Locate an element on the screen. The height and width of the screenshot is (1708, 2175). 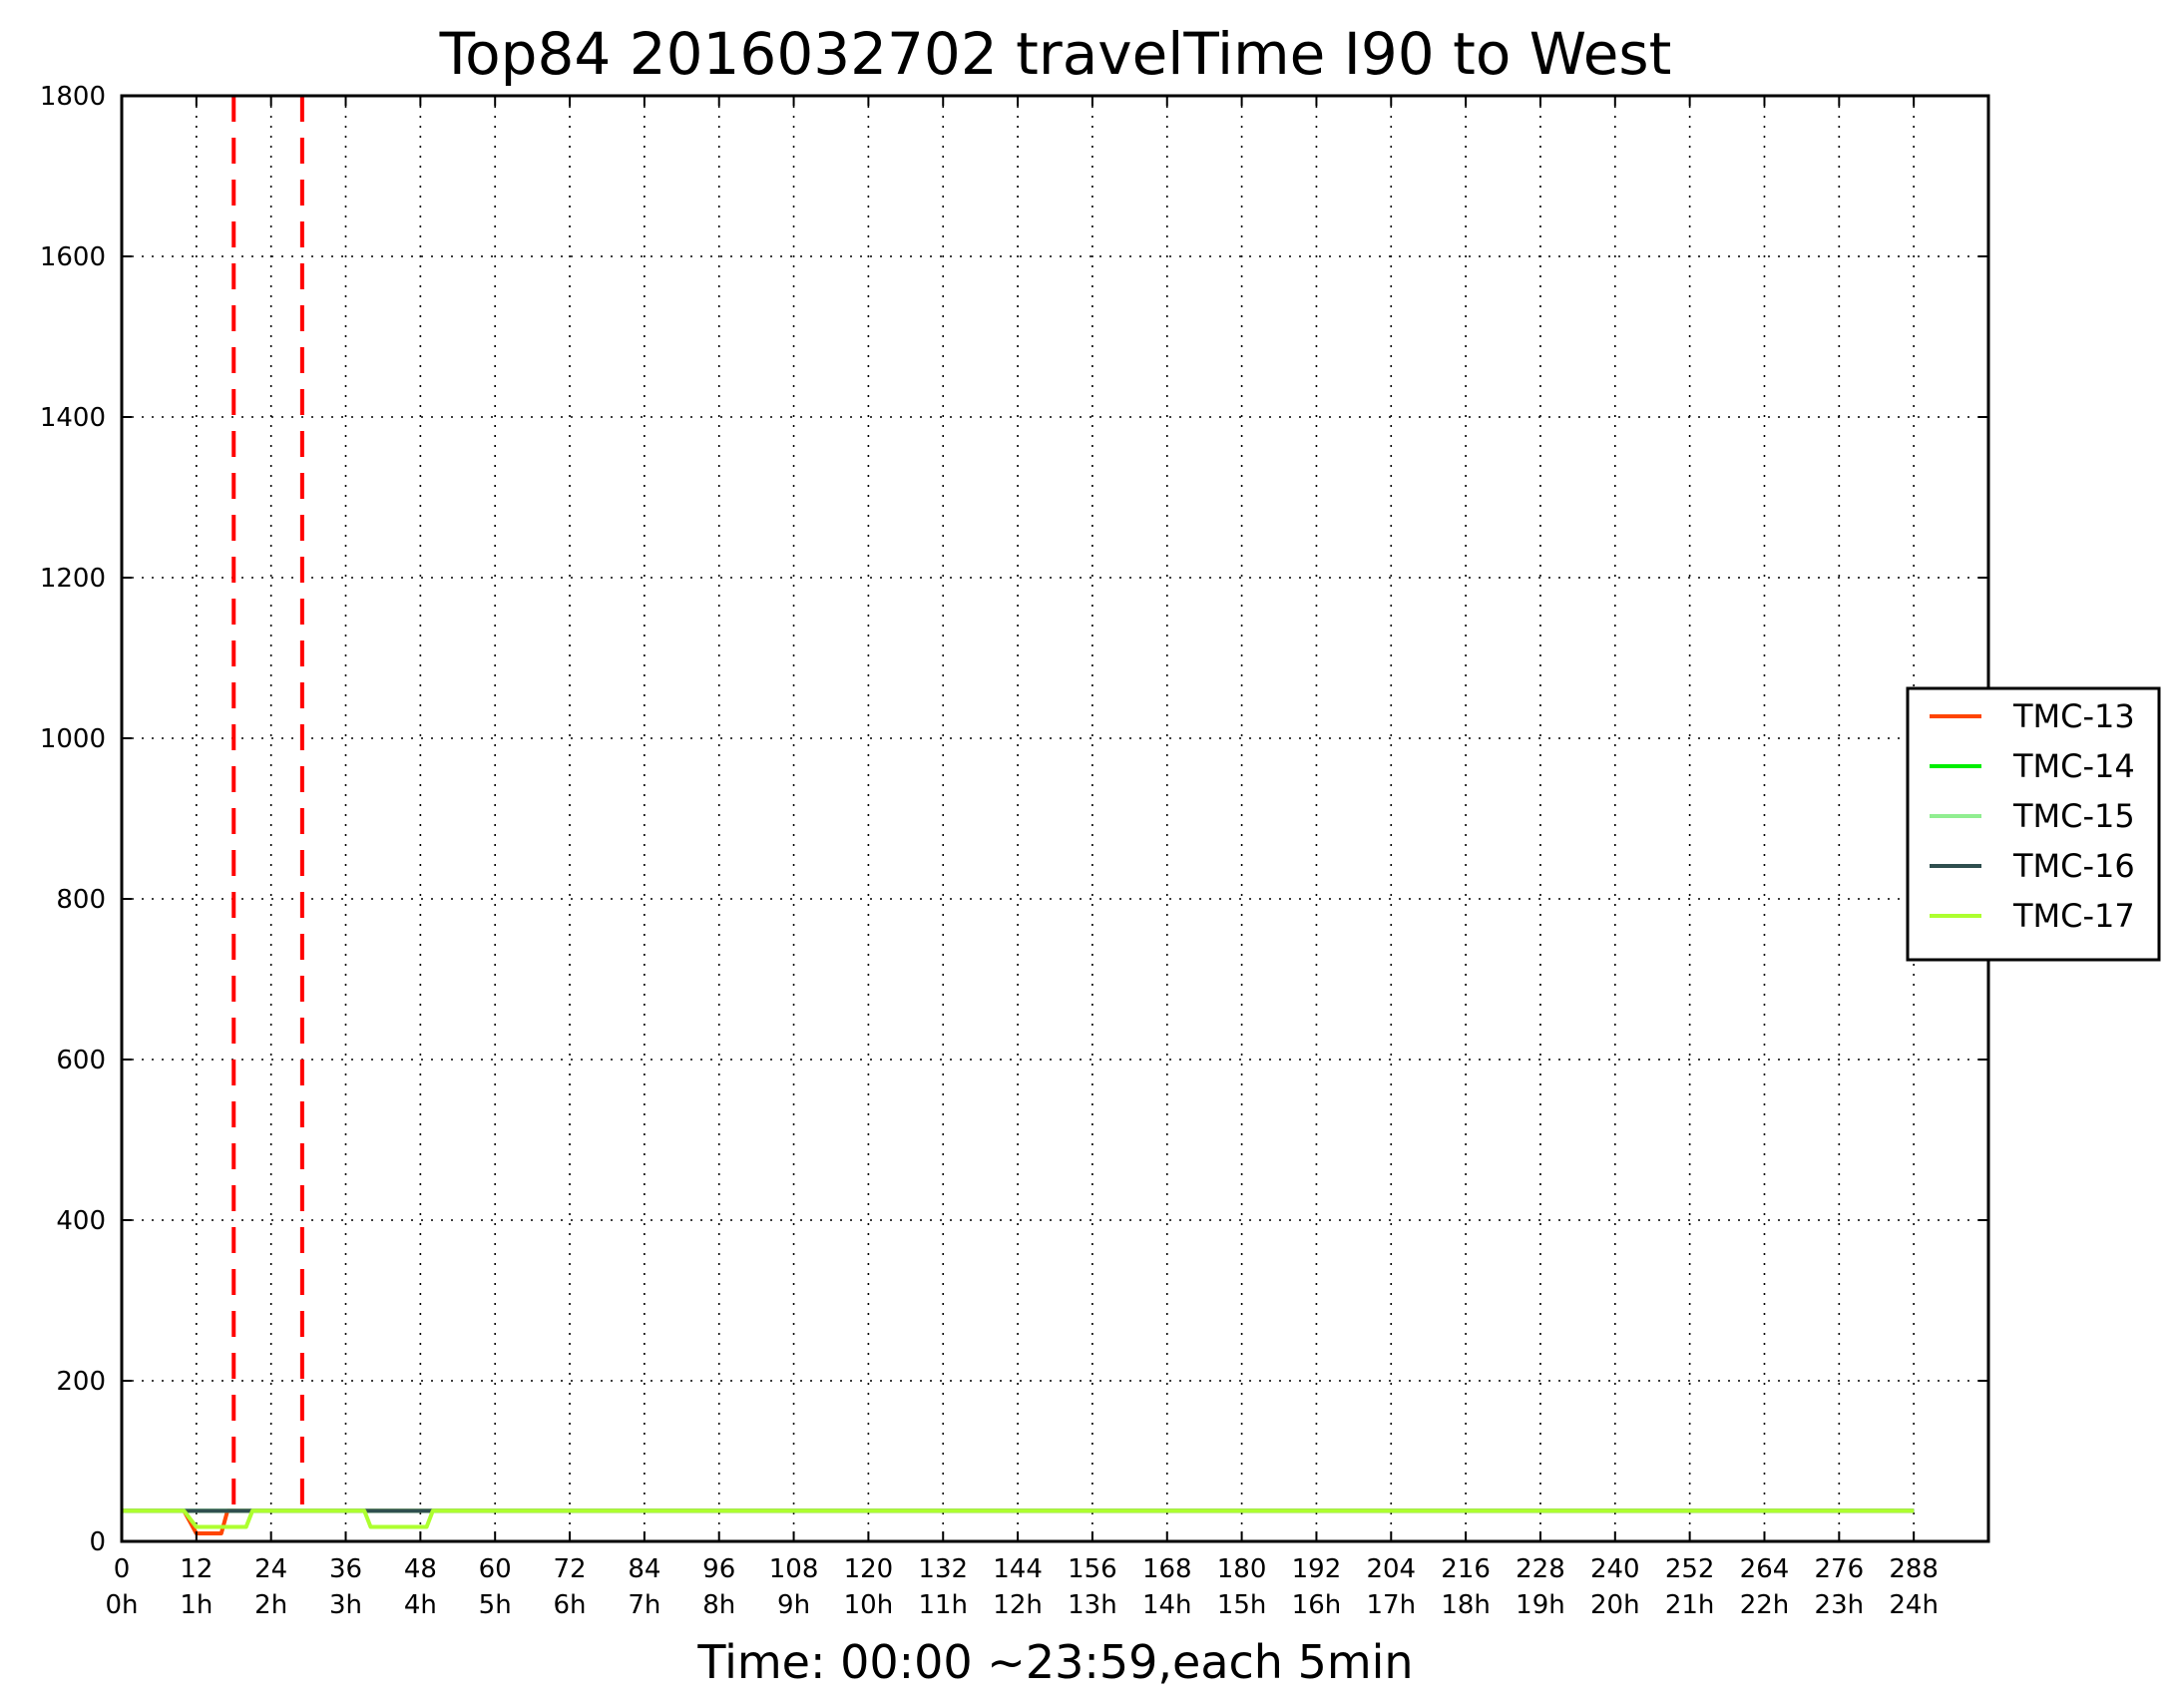
x-tick-label: 156 is located at coordinates (1092, 1569).